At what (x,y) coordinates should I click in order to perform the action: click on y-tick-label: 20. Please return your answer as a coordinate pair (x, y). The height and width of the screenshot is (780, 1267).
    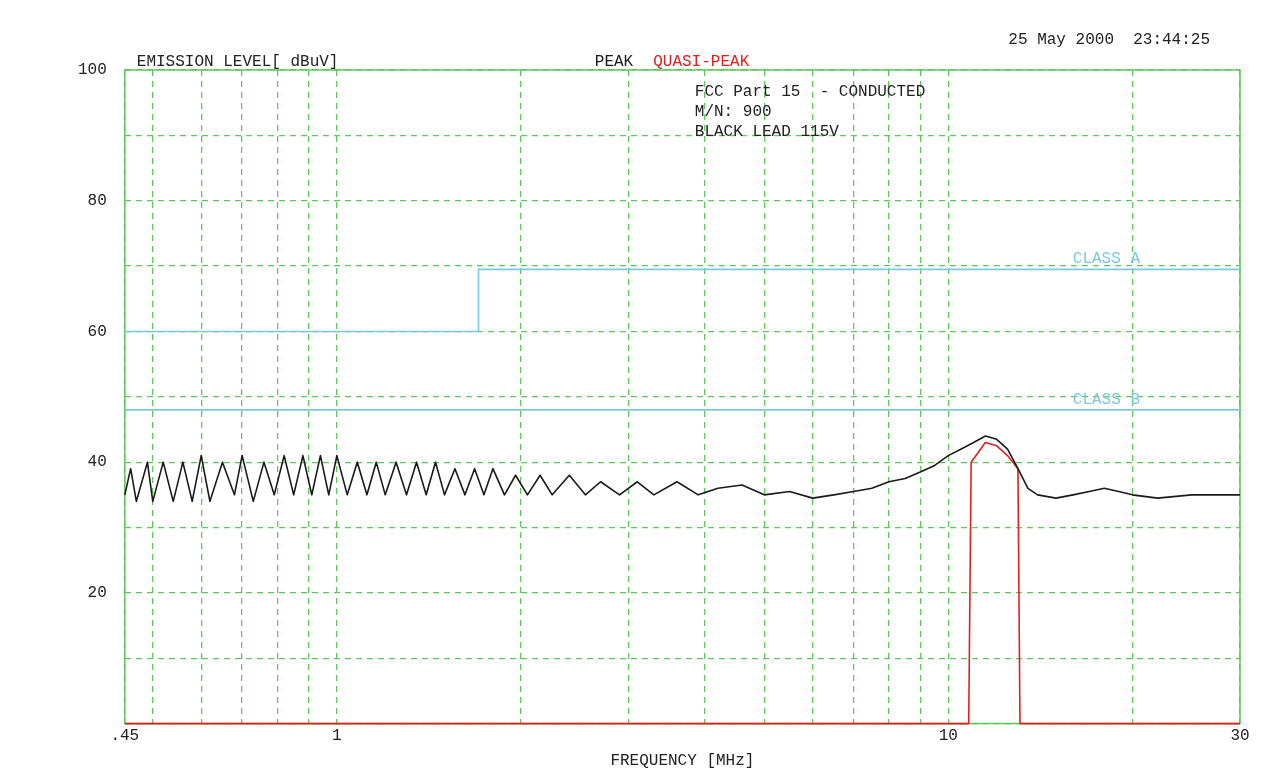
    Looking at the image, I should click on (97, 593).